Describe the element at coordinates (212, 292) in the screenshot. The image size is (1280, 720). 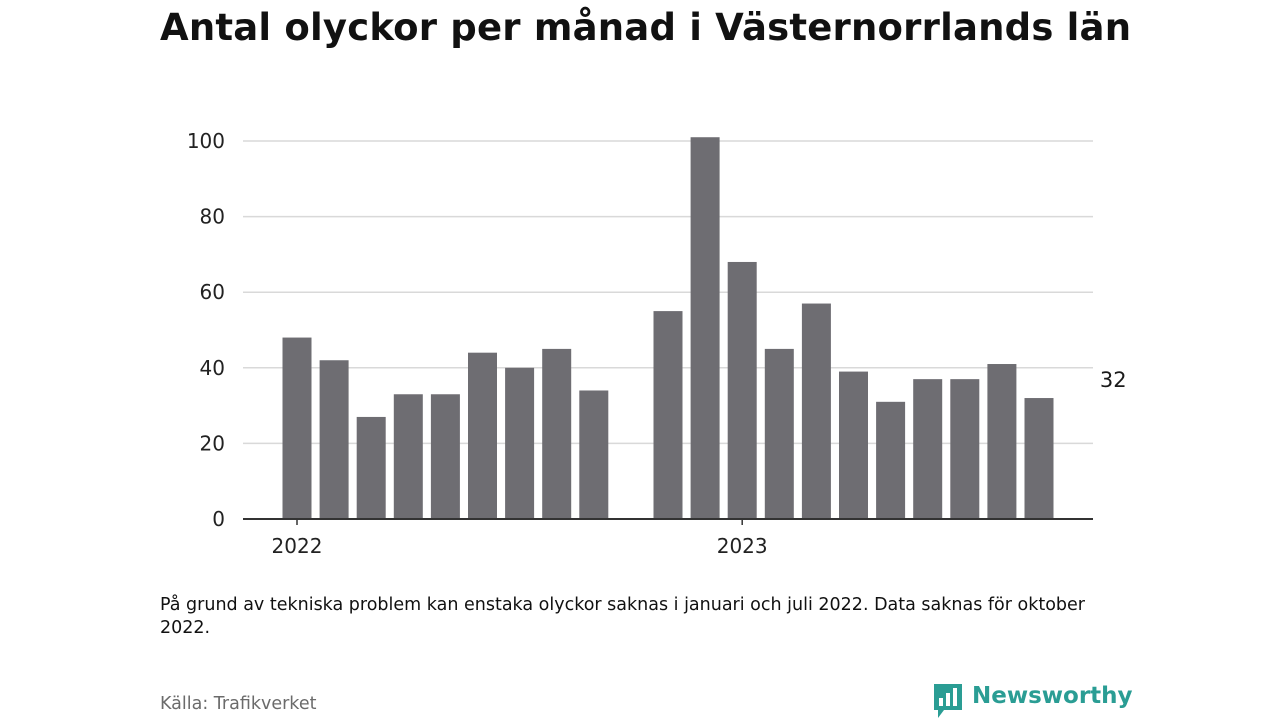
I see `y-tick-label: 60` at that location.